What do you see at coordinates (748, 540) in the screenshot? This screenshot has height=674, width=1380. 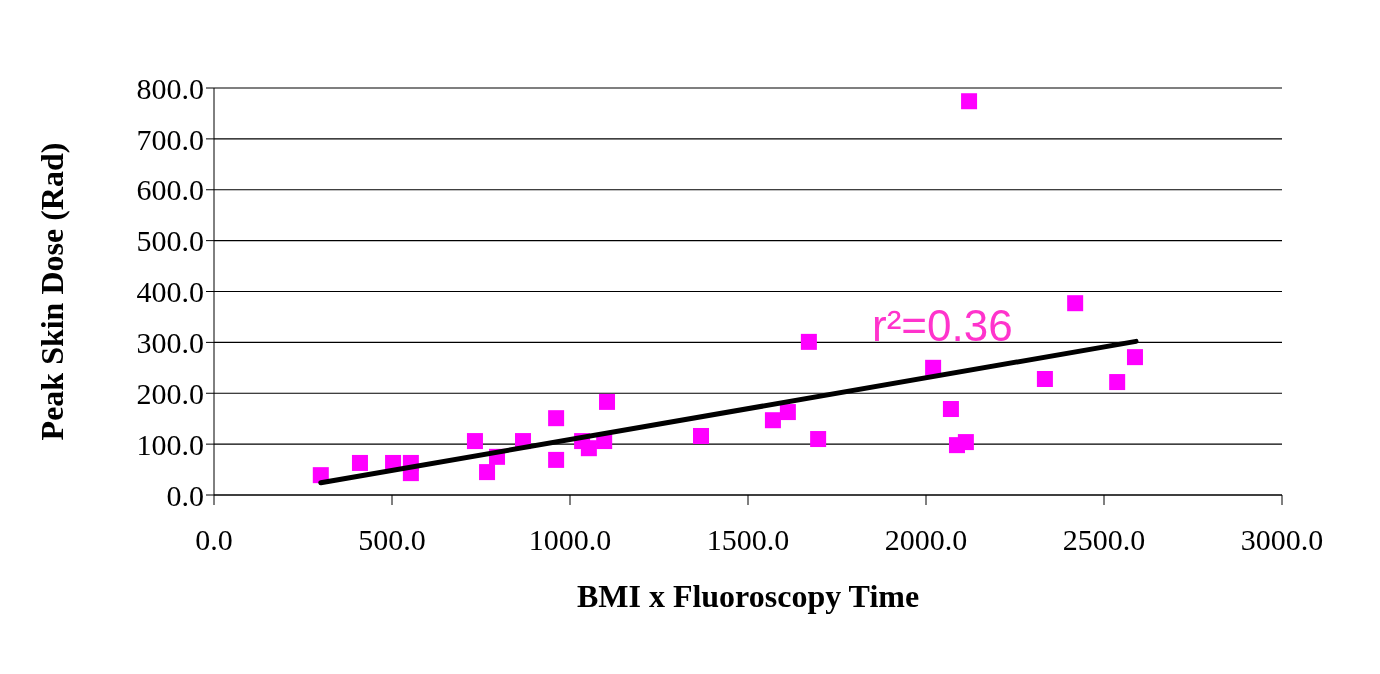 I see `x-tick-label: 1500.0` at bounding box center [748, 540].